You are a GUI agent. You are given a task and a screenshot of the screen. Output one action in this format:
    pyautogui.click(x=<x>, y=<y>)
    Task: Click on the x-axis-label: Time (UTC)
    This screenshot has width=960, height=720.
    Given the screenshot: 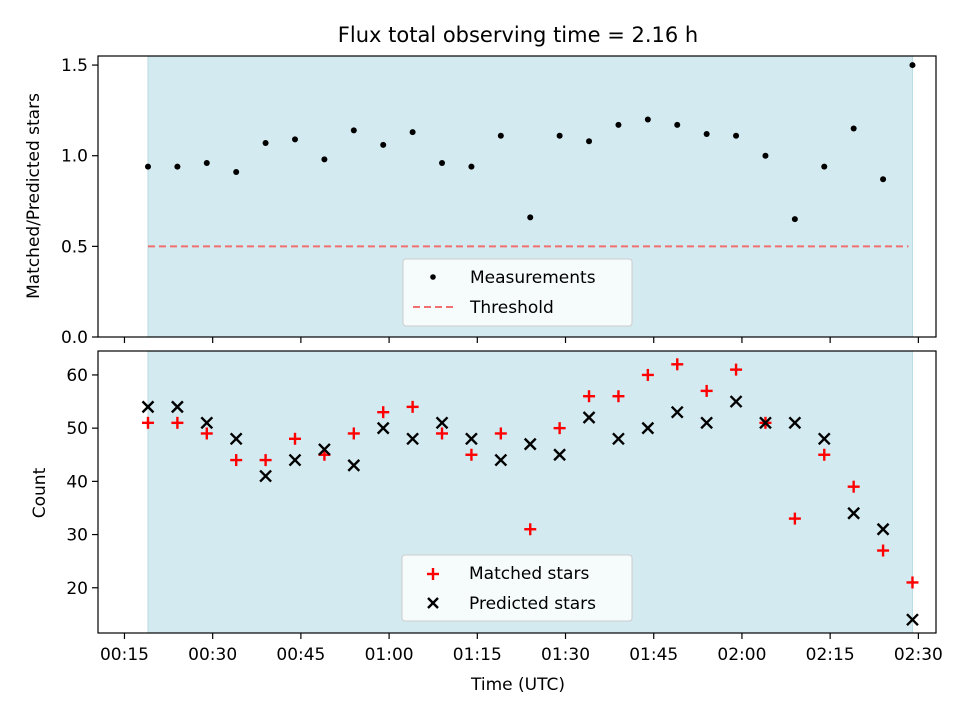 What is the action you would take?
    pyautogui.click(x=517, y=685)
    